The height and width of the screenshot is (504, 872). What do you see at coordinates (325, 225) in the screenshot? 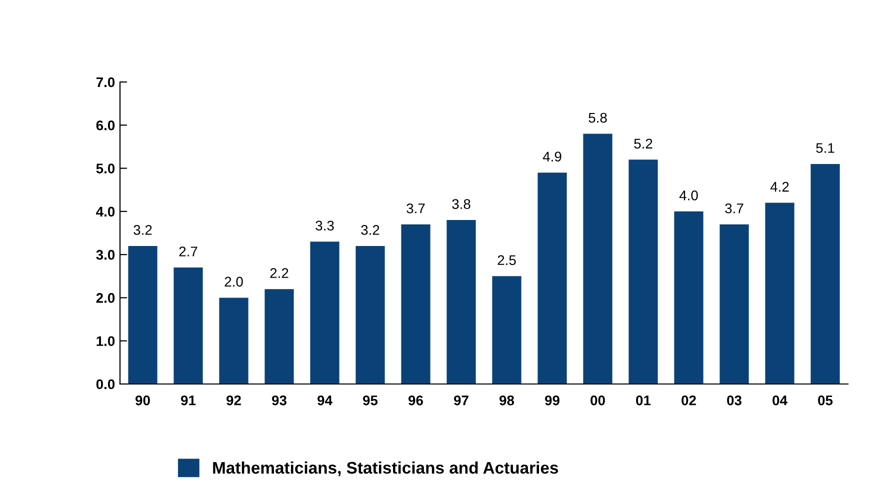
I see `data-label: 3.3` at bounding box center [325, 225].